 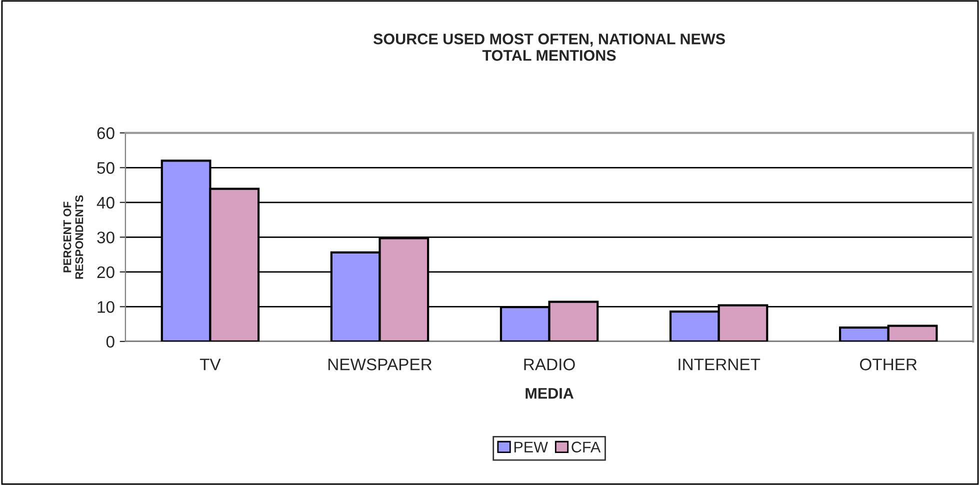 What do you see at coordinates (105, 272) in the screenshot?
I see `y-tick-label: 20` at bounding box center [105, 272].